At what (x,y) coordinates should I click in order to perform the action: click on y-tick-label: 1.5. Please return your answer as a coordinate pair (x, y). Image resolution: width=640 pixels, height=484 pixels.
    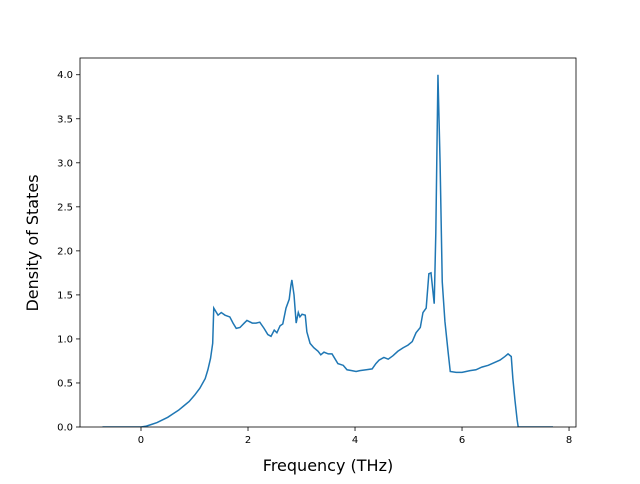
    Looking at the image, I should click on (65, 295).